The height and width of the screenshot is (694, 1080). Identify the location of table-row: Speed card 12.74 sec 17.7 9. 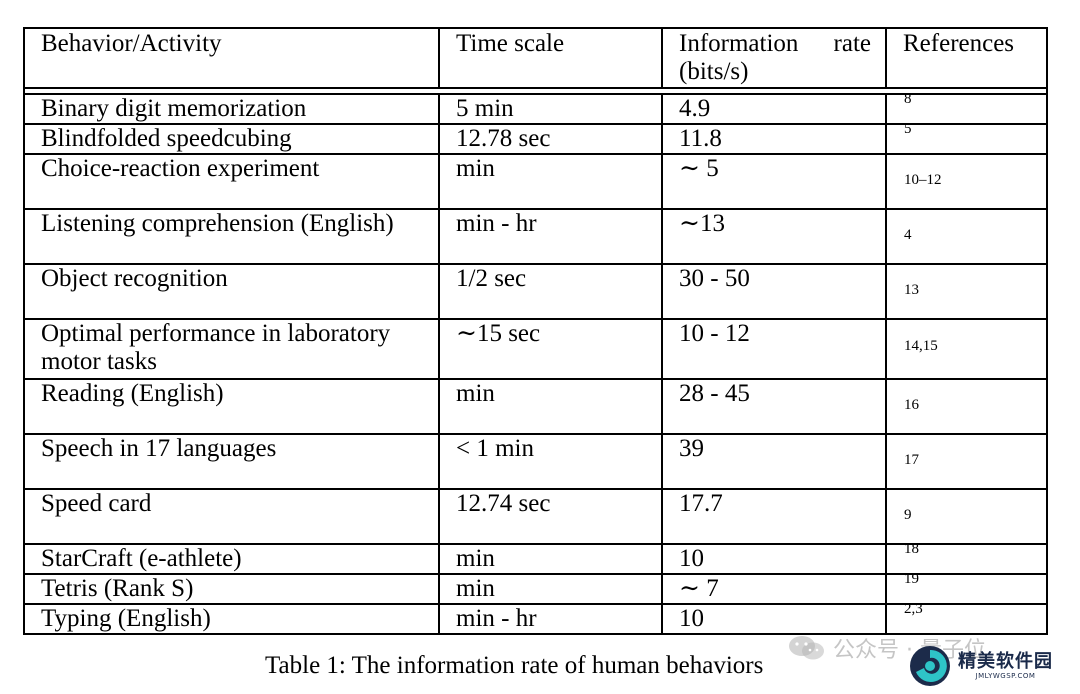
(535, 516).